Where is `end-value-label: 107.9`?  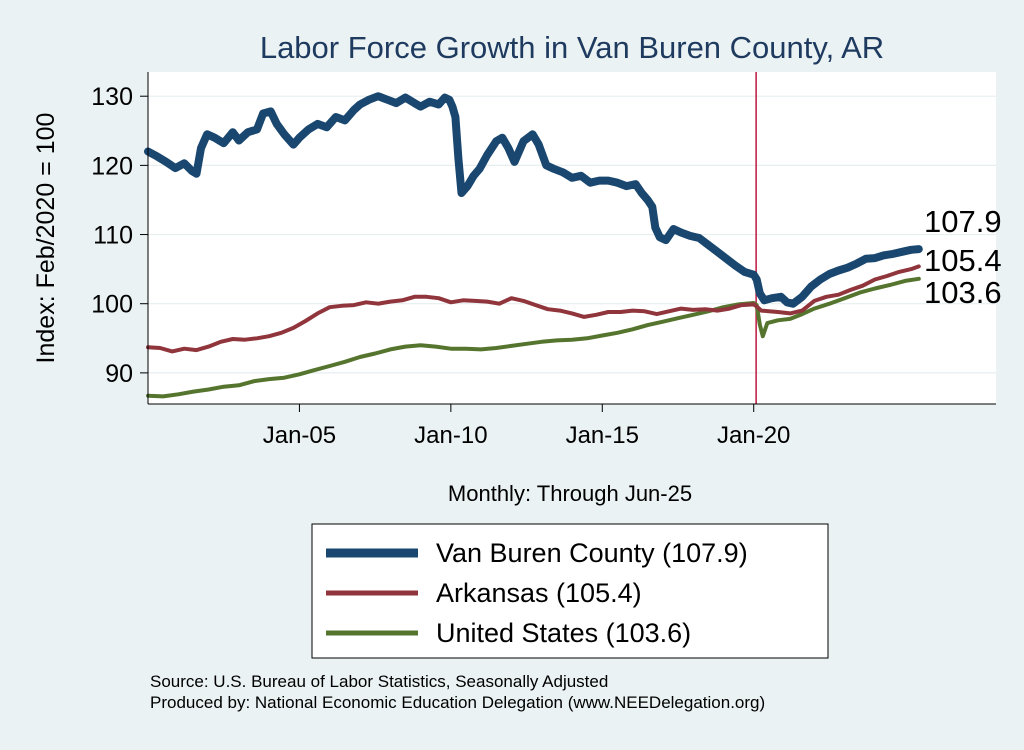 end-value-label: 107.9 is located at coordinates (963, 221).